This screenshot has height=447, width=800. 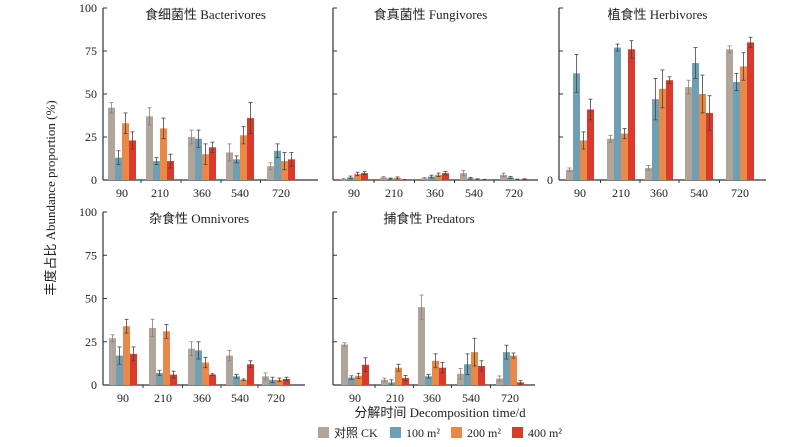 I want to click on y-tick-label: 50, so click(x=91, y=94).